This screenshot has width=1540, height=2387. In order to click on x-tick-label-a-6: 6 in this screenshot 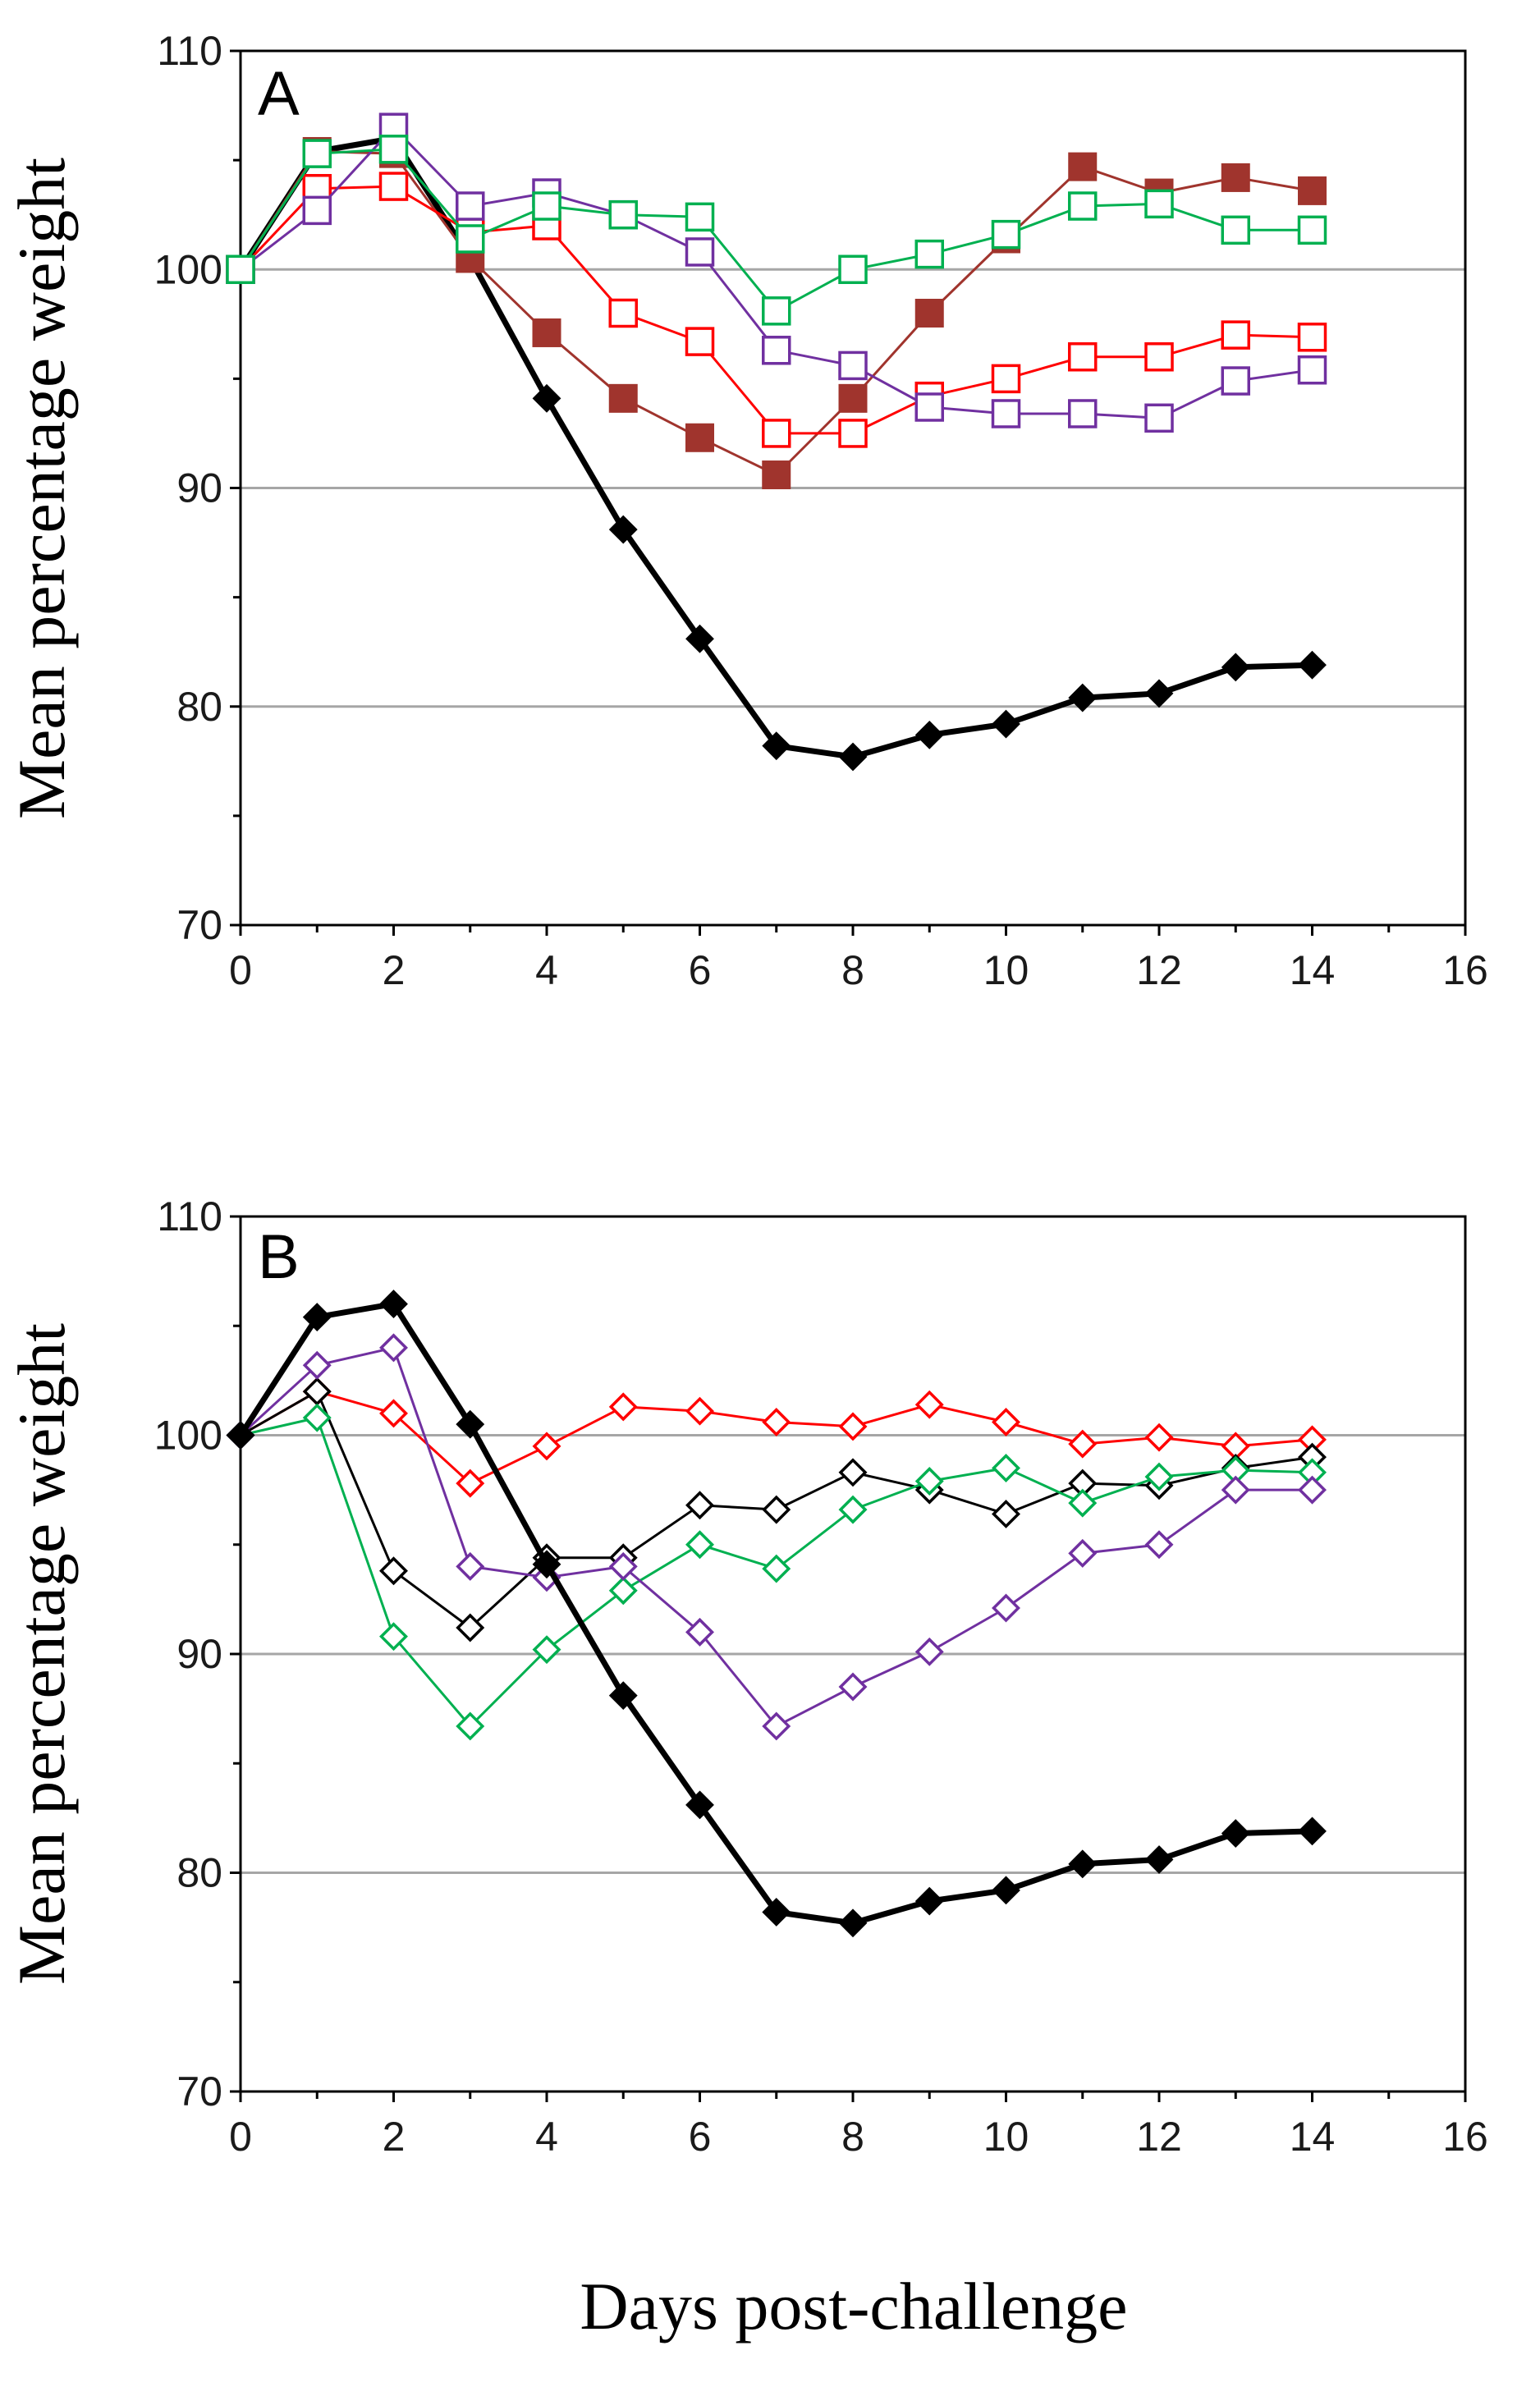, I will do `click(701, 970)`.